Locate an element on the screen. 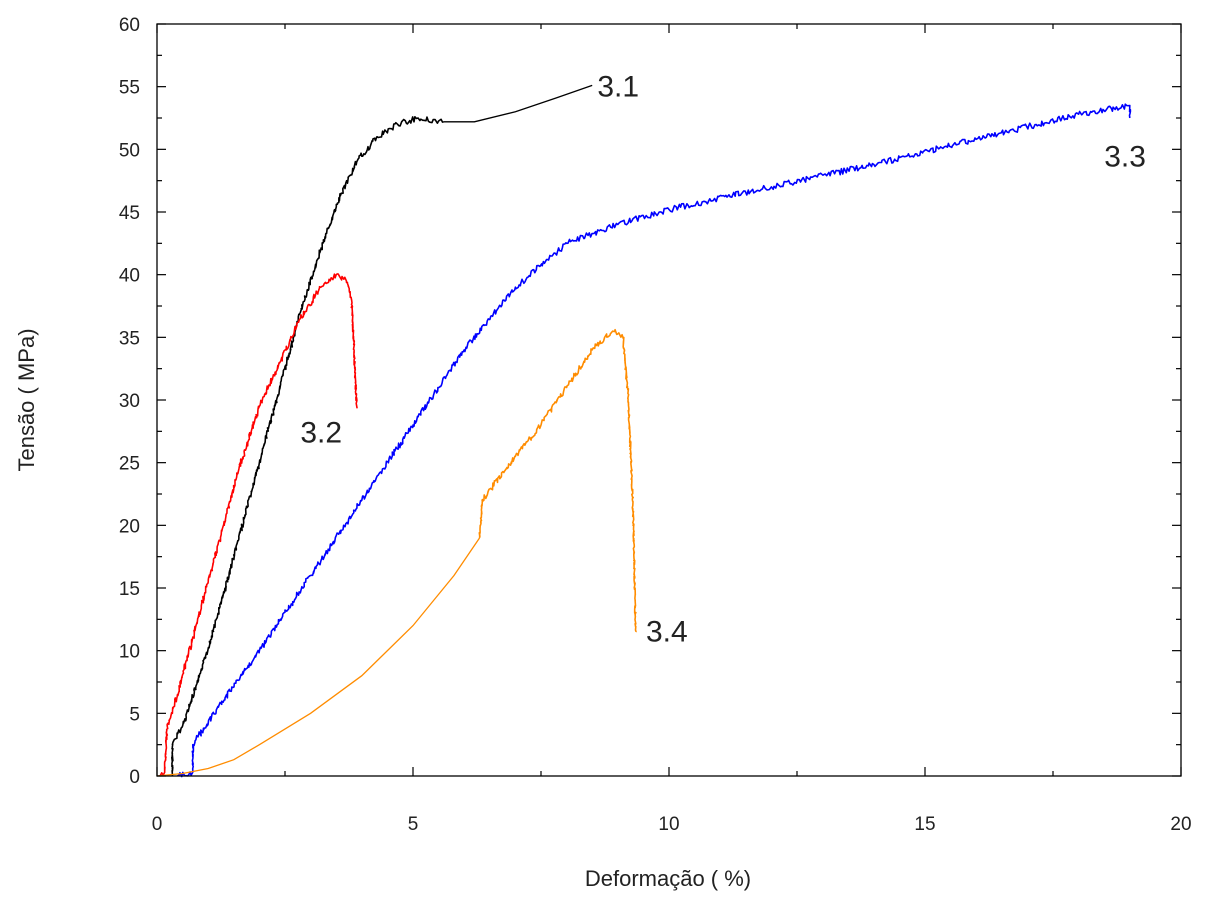  x-tick-label: 20 is located at coordinates (1180, 824).